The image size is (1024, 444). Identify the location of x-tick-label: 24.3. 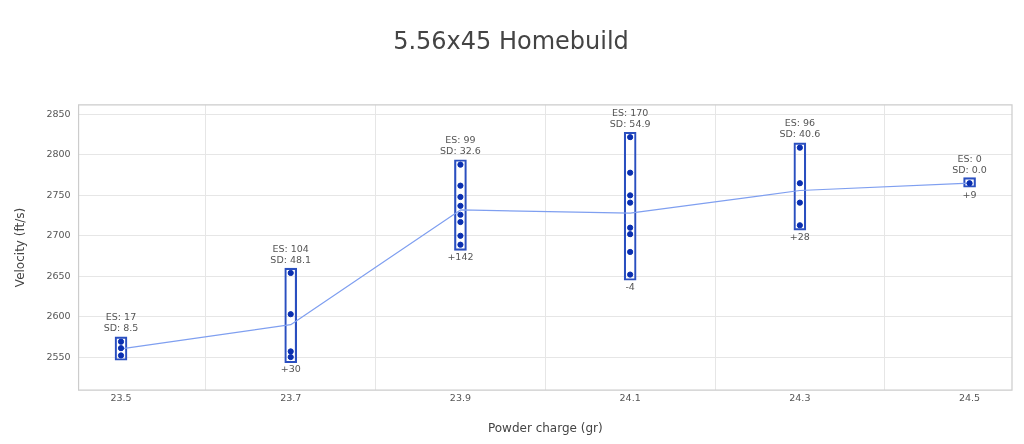
(800, 398).